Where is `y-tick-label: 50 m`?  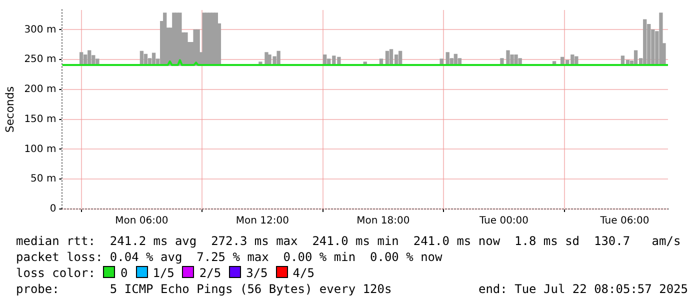
y-tick-label: 50 m is located at coordinates (43, 179).